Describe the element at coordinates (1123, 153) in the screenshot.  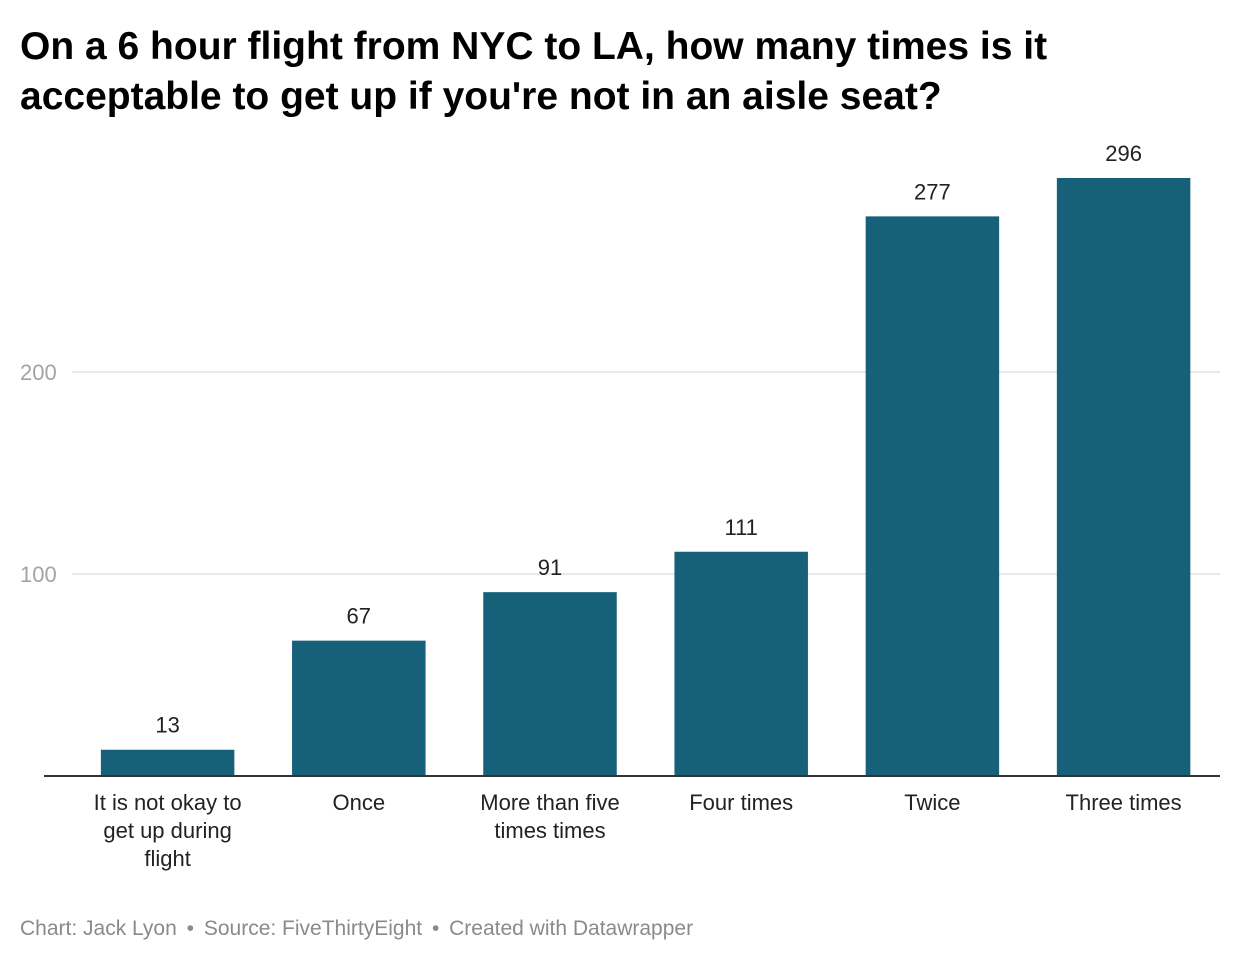
I see `data-label: 296` at that location.